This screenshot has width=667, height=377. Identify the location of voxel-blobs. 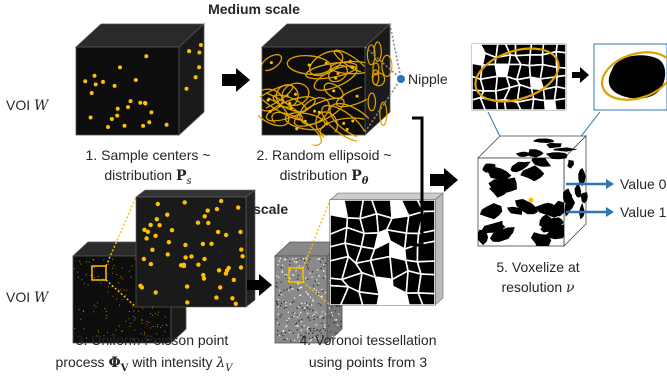
(533, 192).